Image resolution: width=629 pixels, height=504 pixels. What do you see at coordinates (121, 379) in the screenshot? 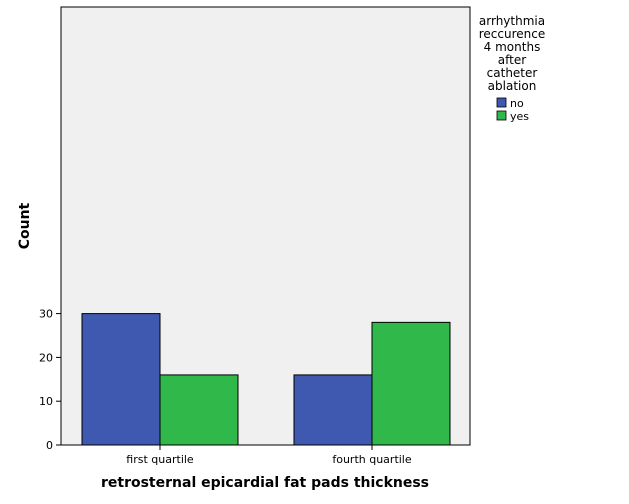
I see `bar-no-first-quartile` at bounding box center [121, 379].